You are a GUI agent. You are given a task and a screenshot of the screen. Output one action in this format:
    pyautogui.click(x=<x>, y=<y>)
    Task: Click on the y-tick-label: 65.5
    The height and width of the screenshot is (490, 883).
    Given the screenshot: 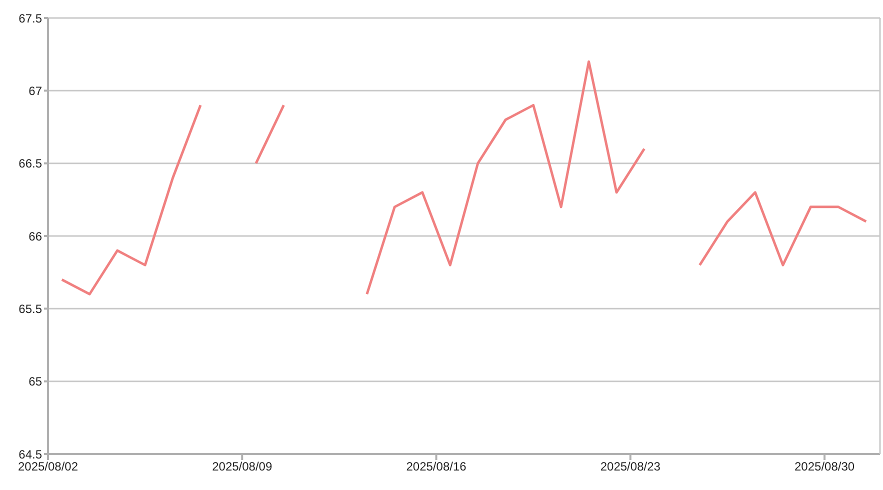 What is the action you would take?
    pyautogui.click(x=30, y=309)
    